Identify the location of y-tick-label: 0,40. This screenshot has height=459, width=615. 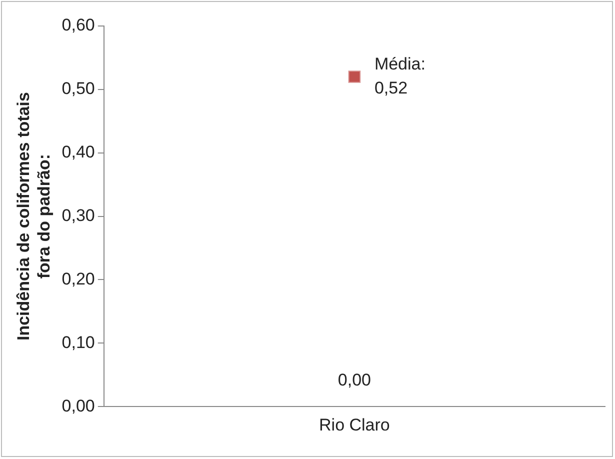
(78, 152).